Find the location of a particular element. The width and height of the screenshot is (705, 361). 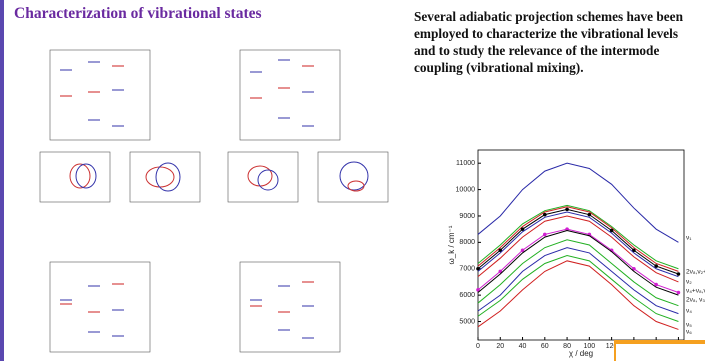

contour-plots is located at coordinates (214, 177).